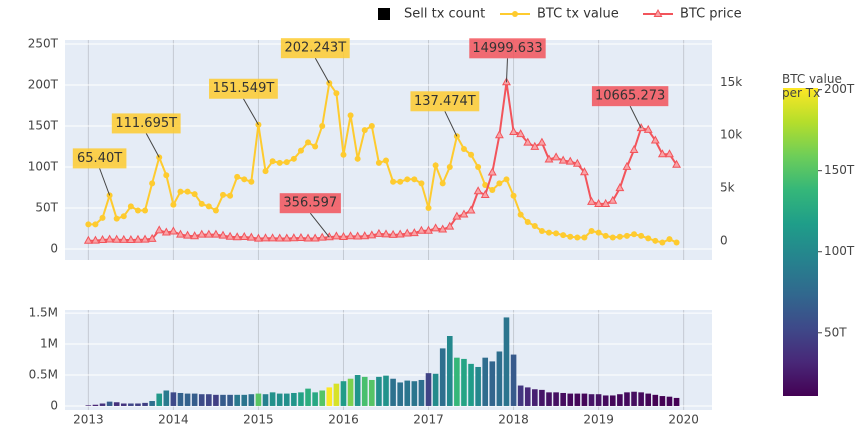 The height and width of the screenshot is (430, 860). What do you see at coordinates (515, 14) in the screenshot?
I see `legend-marker` at bounding box center [515, 14].